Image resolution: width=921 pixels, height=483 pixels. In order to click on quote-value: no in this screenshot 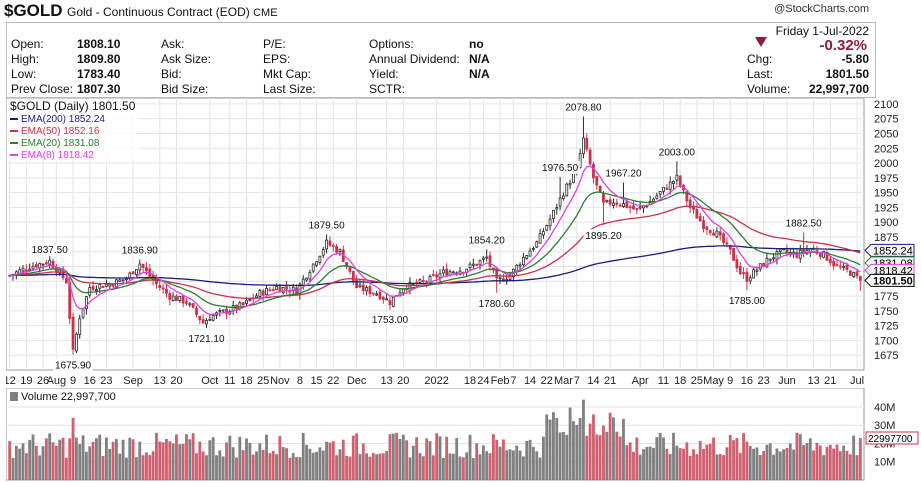, I will do `click(476, 44)`.